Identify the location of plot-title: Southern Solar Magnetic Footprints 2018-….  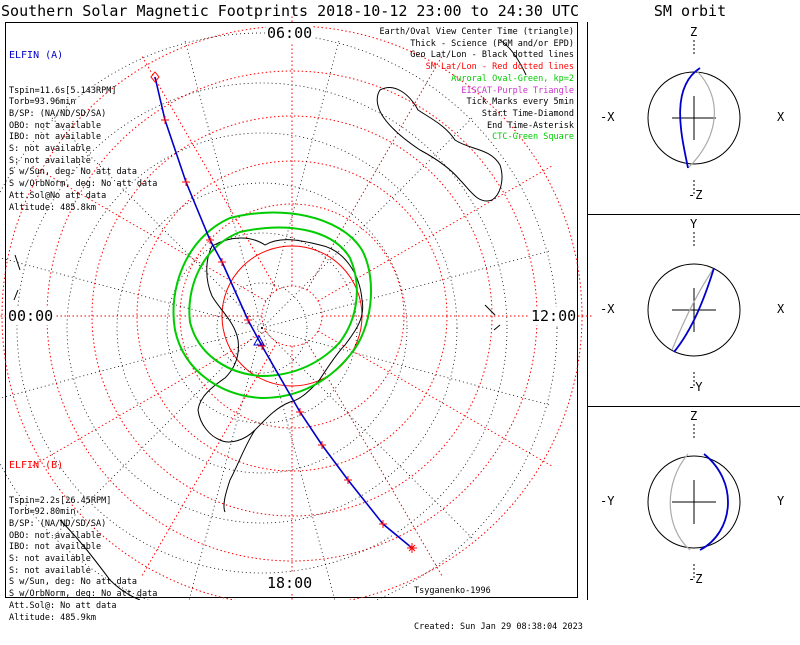
(290, 11).